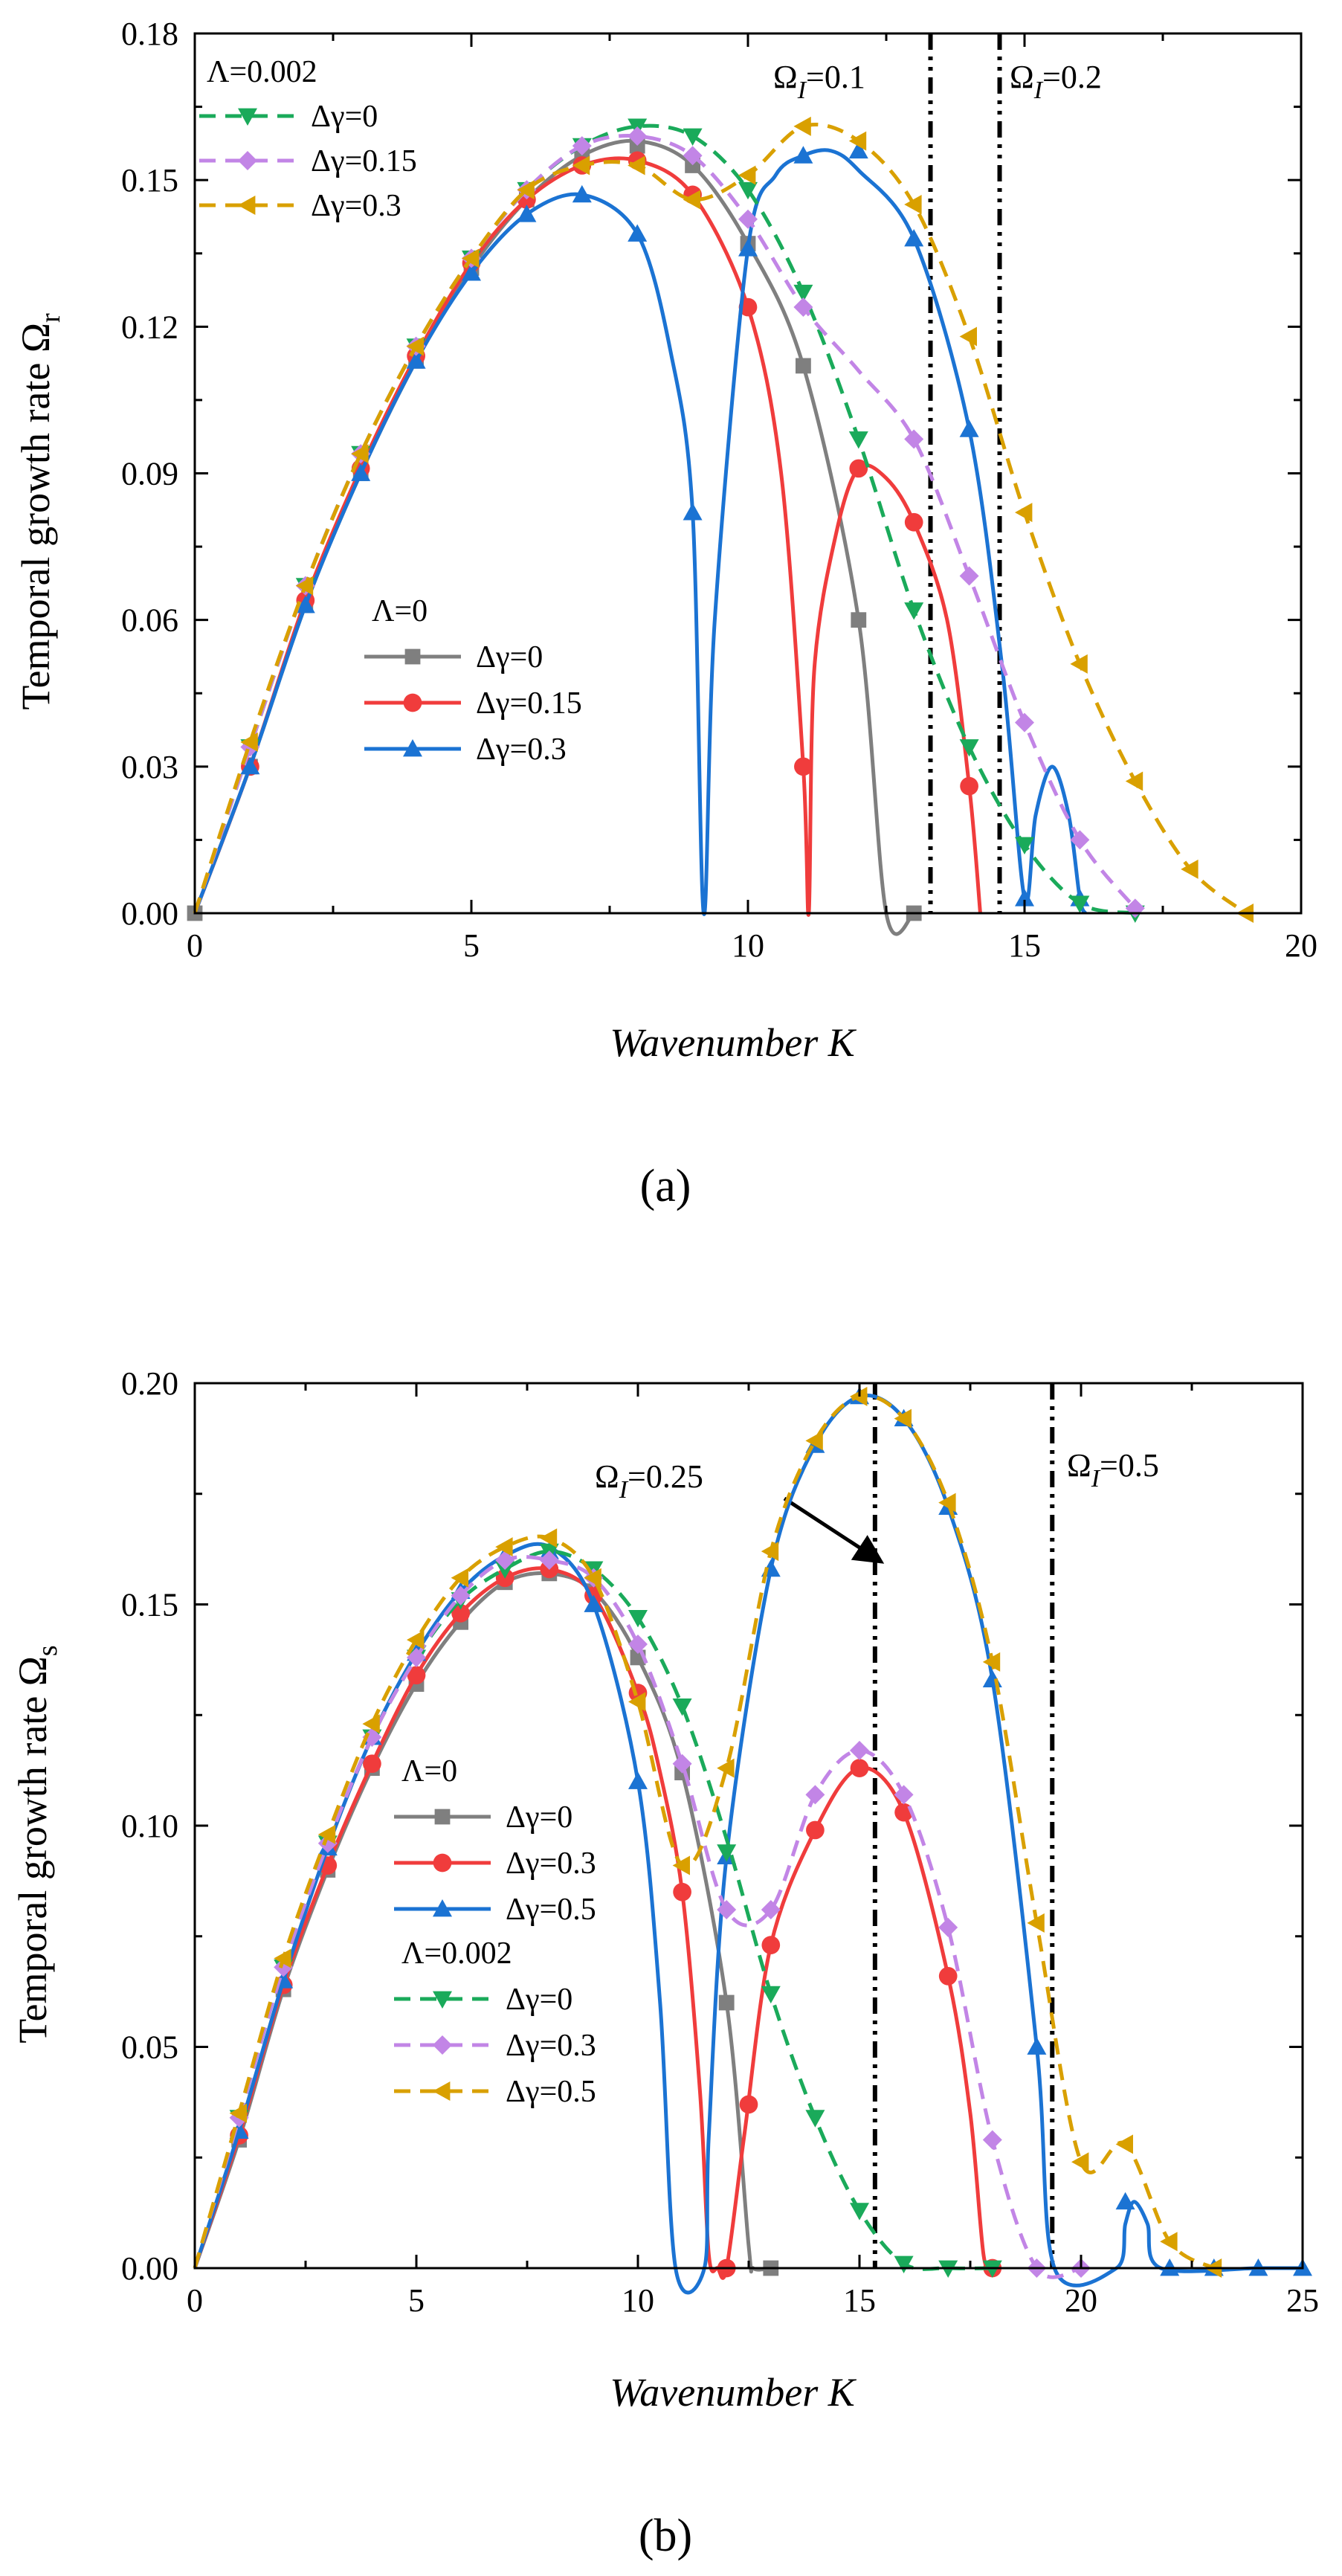 Image resolution: width=1342 pixels, height=2576 pixels. Describe the element at coordinates (665, 2536) in the screenshot. I see `panel-label-b: (b)` at that location.